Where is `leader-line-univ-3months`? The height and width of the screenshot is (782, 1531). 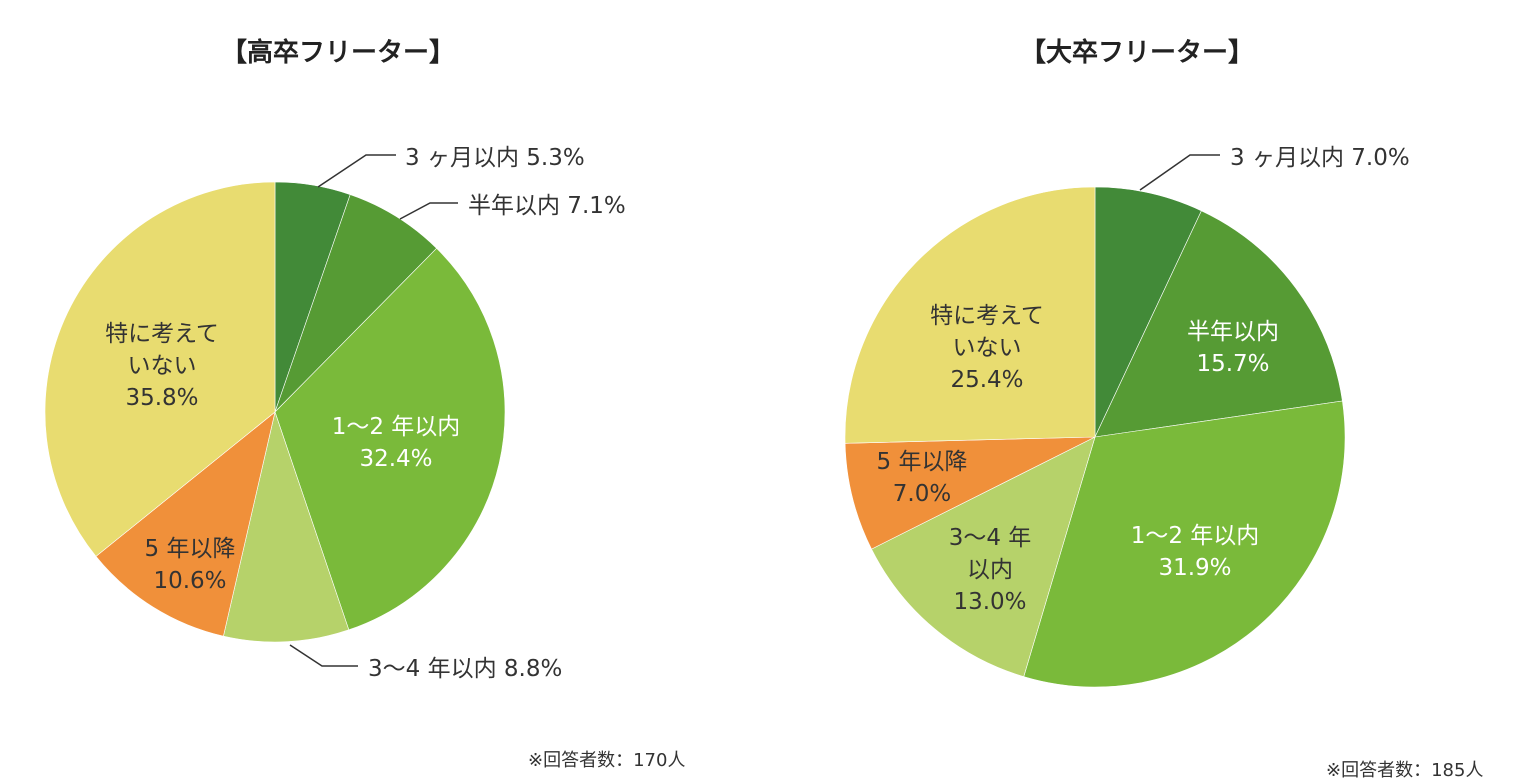
leader-line-univ-3months is located at coordinates (1179, 172).